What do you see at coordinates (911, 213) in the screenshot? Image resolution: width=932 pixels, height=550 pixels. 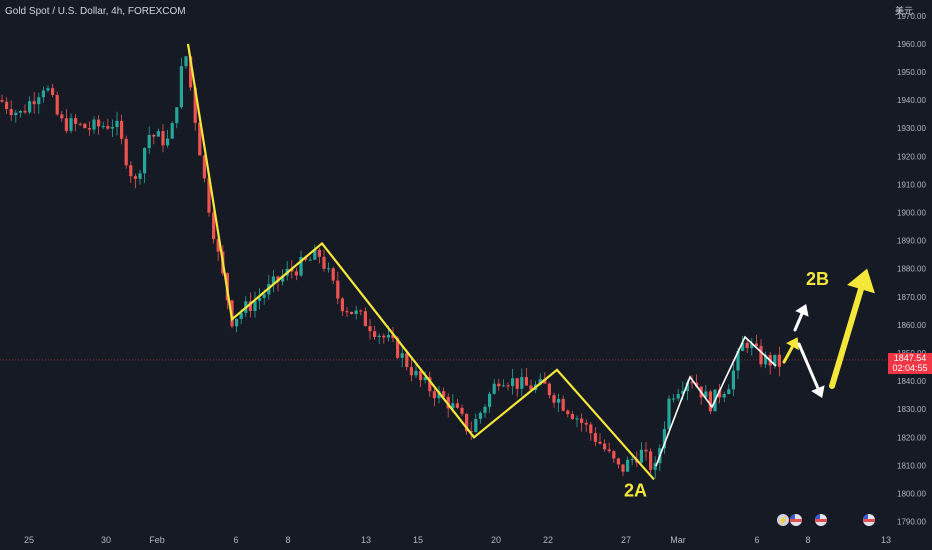 I see `y-tick-label: 1900.00` at bounding box center [911, 213].